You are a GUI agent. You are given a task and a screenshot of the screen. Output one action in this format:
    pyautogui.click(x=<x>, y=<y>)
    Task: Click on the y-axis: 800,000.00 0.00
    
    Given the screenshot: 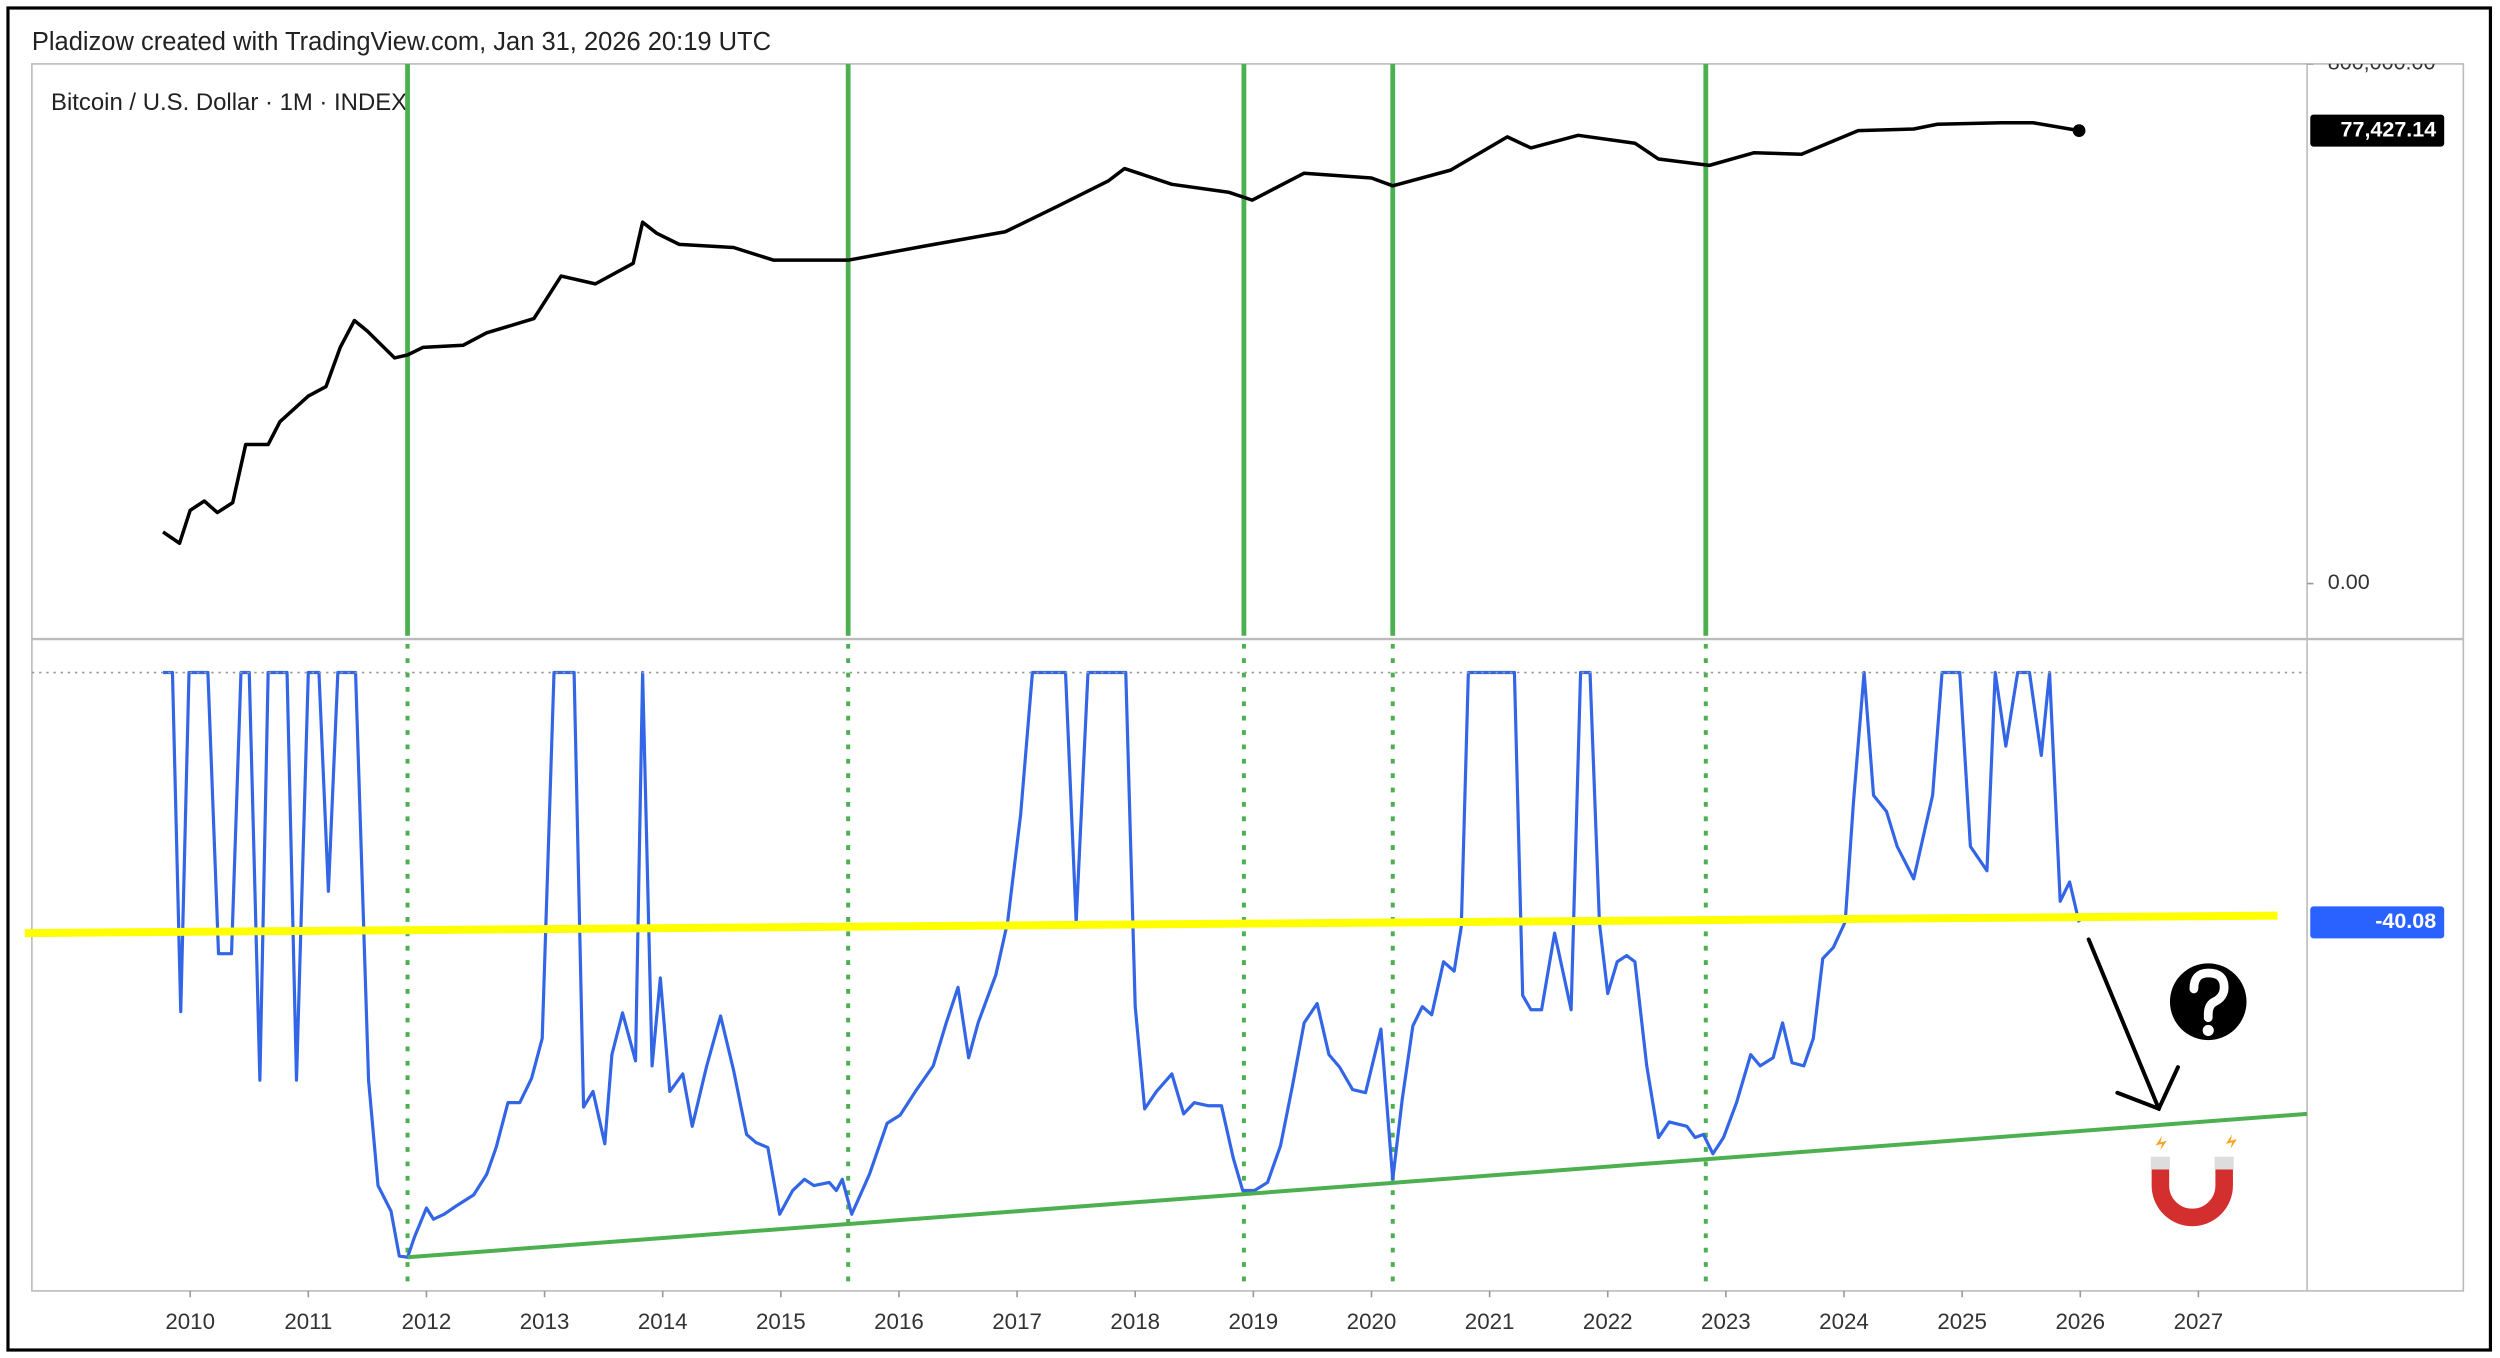 What is the action you would take?
    pyautogui.click(x=2371, y=322)
    